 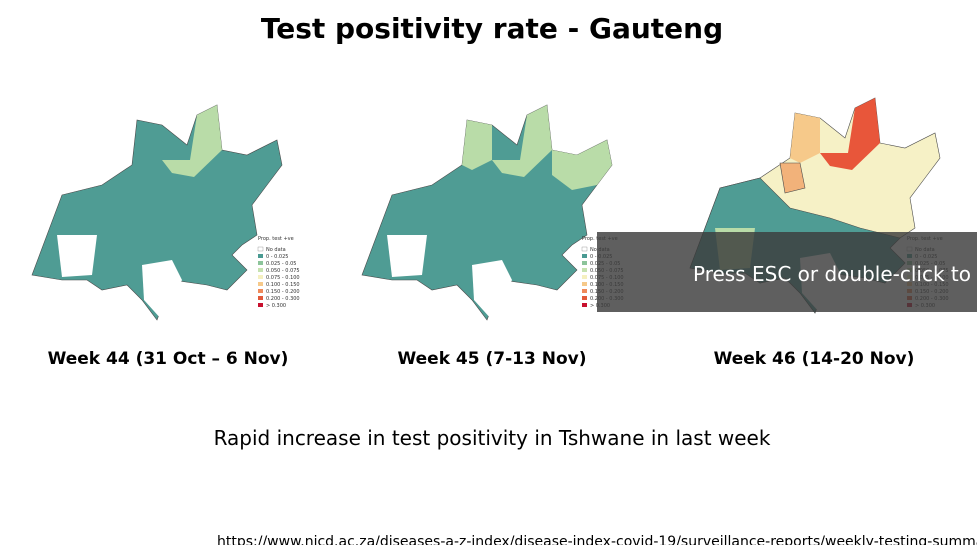 I want to click on legend-item: 0.025 - 0.05, so click(x=281, y=264).